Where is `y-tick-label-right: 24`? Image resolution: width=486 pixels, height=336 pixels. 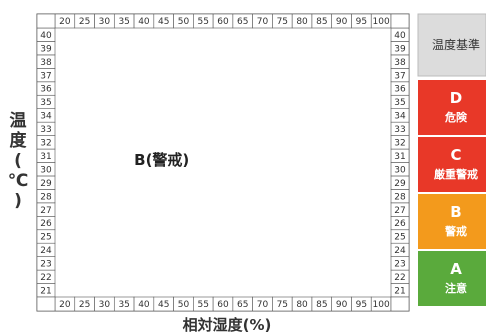 y-tick-label-right: 24 is located at coordinates (400, 251).